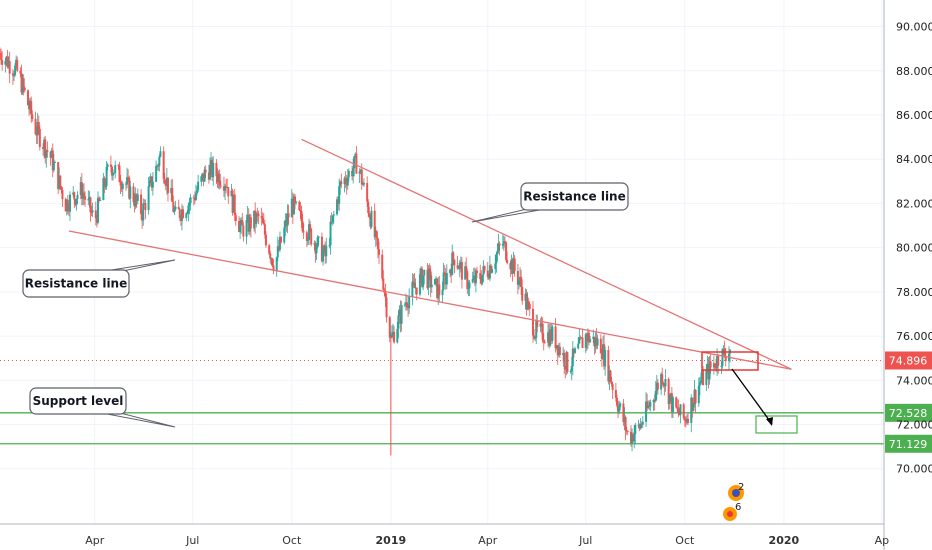 The image size is (932, 550). Describe the element at coordinates (776, 424) in the screenshot. I see `target-box` at that location.